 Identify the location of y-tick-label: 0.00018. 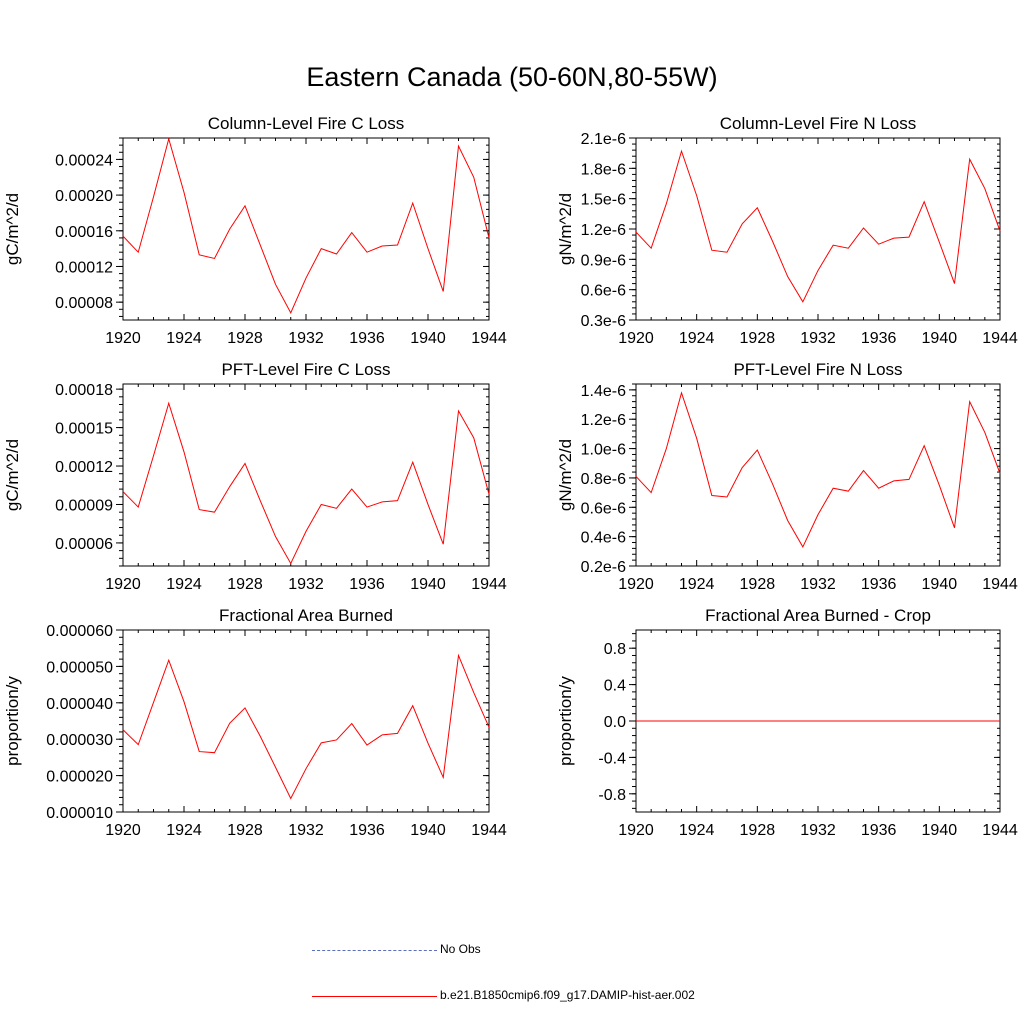
(84, 390).